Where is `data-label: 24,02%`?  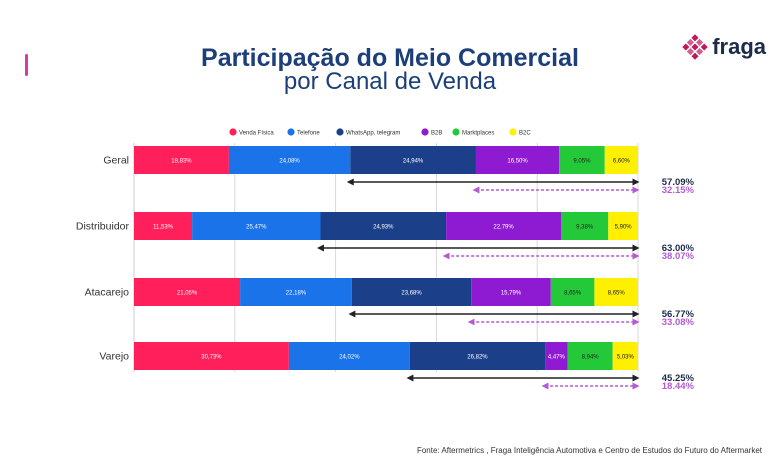 data-label: 24,02% is located at coordinates (349, 358).